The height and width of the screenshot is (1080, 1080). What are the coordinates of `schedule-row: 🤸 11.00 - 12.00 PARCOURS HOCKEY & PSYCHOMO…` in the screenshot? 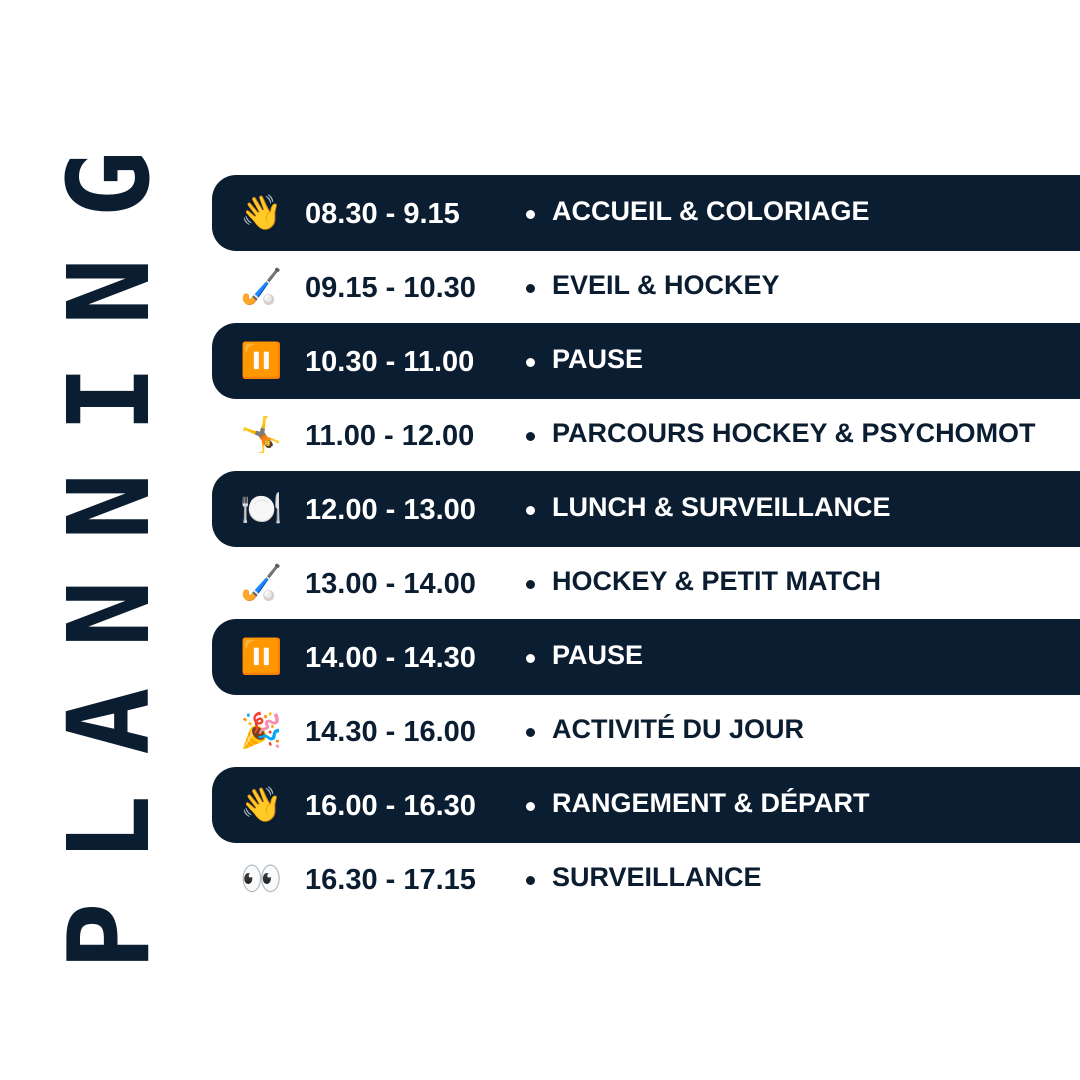 It's located at (646, 435).